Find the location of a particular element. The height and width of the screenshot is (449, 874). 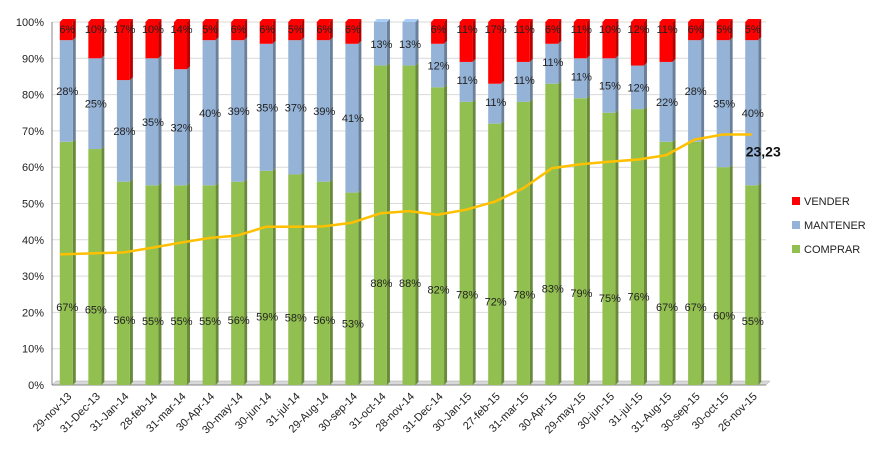

data-label-vender: 5% is located at coordinates (753, 30).